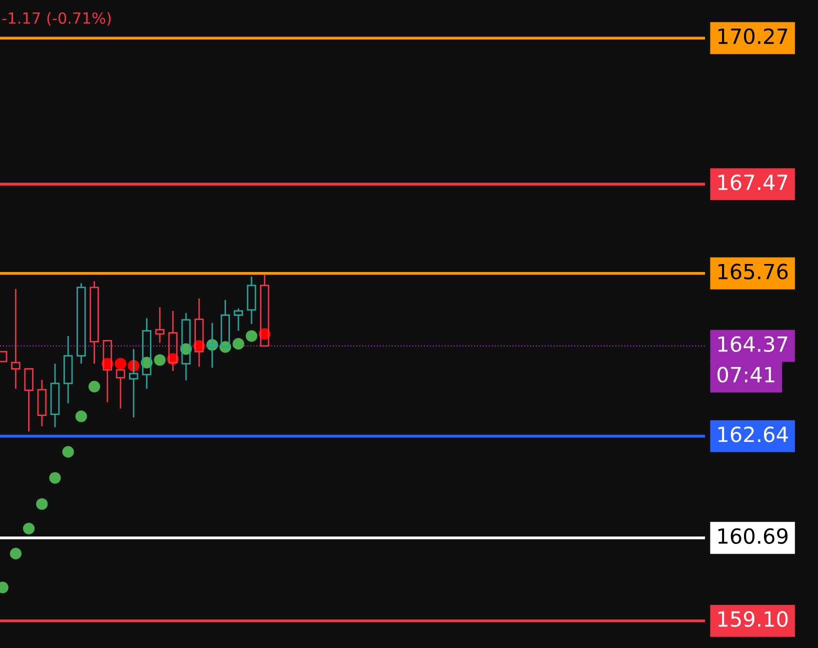 This screenshot has width=818, height=648. Describe the element at coordinates (753, 434) in the screenshot. I see `ref-line-label: 162.64` at that location.